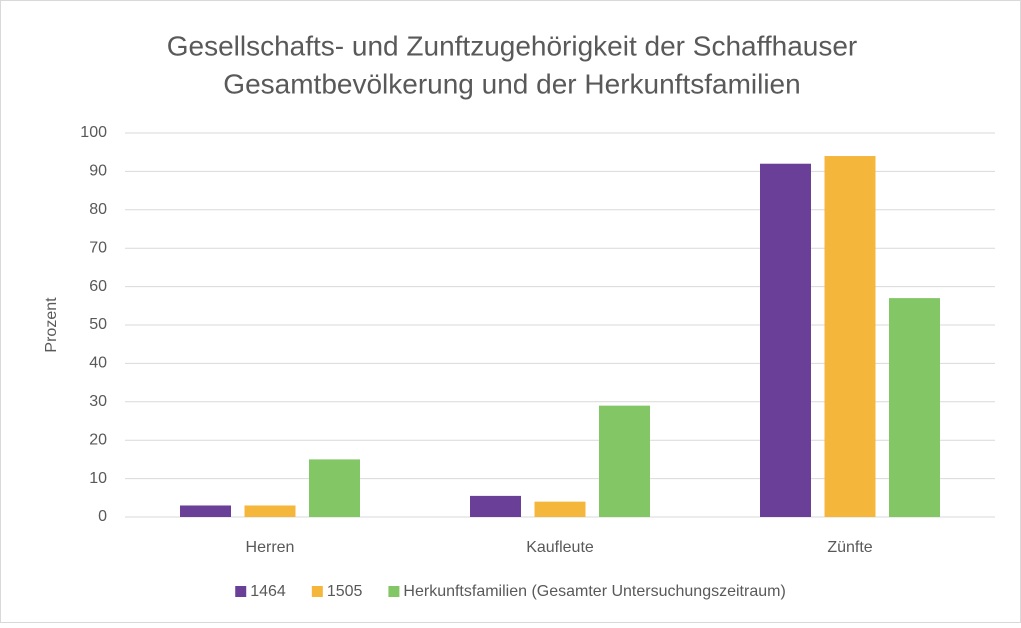  Describe the element at coordinates (98, 286) in the screenshot. I see `y-tick-label: 60` at that location.